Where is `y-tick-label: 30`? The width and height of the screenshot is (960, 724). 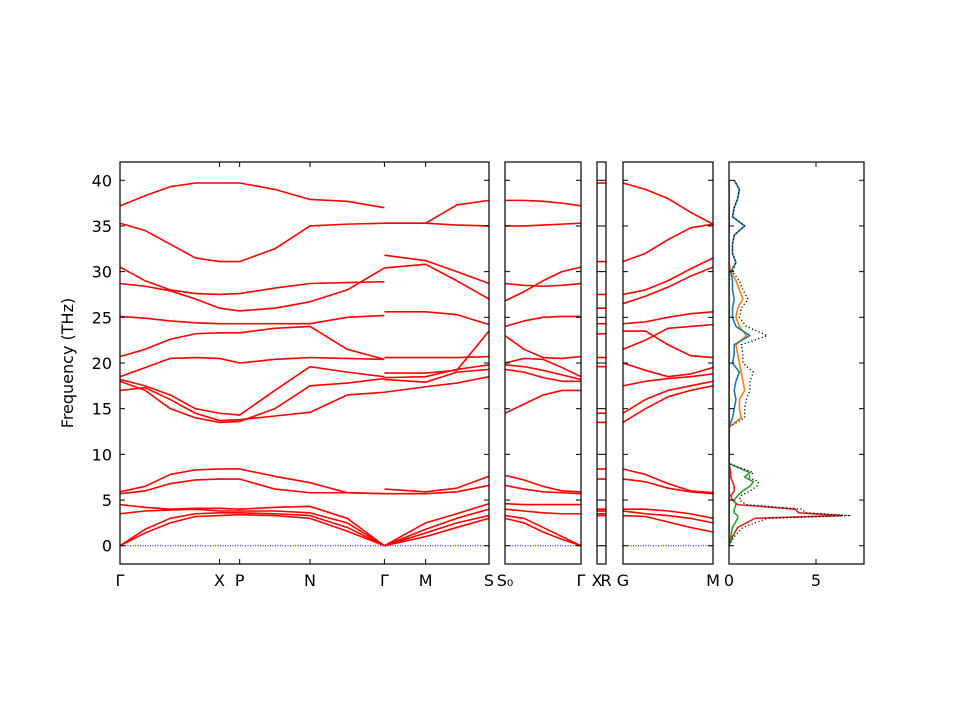
y-tick-label: 30 is located at coordinates (102, 272).